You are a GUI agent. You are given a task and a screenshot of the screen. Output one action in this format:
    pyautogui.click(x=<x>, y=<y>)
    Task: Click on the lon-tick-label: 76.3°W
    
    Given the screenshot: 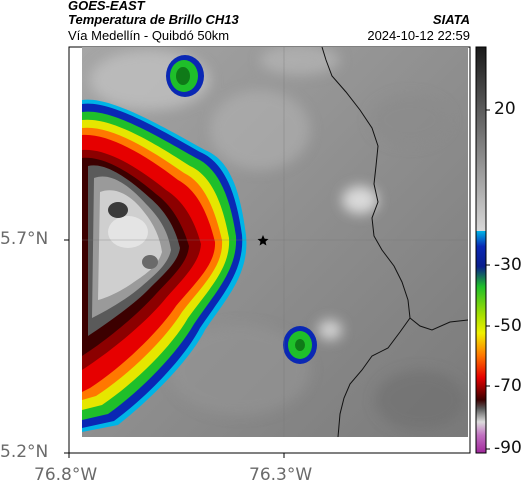 What is the action you would take?
    pyautogui.click(x=281, y=475)
    